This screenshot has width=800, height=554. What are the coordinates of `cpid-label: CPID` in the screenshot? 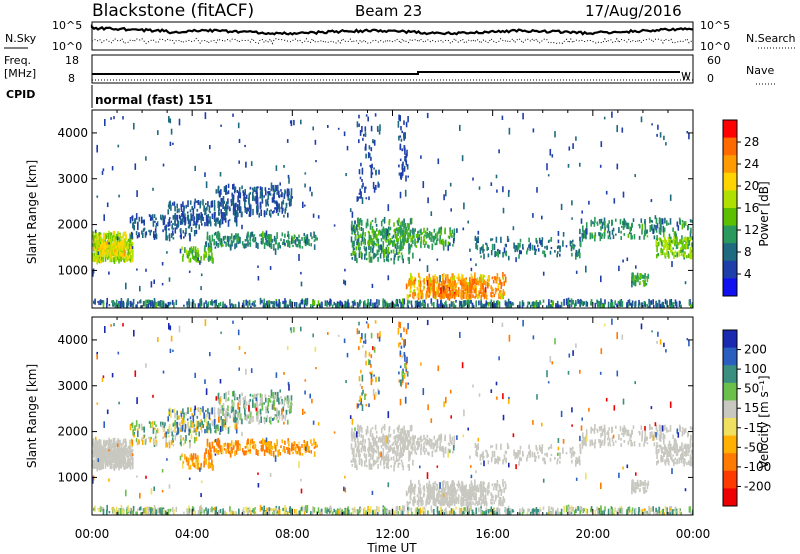 It's located at (20, 94).